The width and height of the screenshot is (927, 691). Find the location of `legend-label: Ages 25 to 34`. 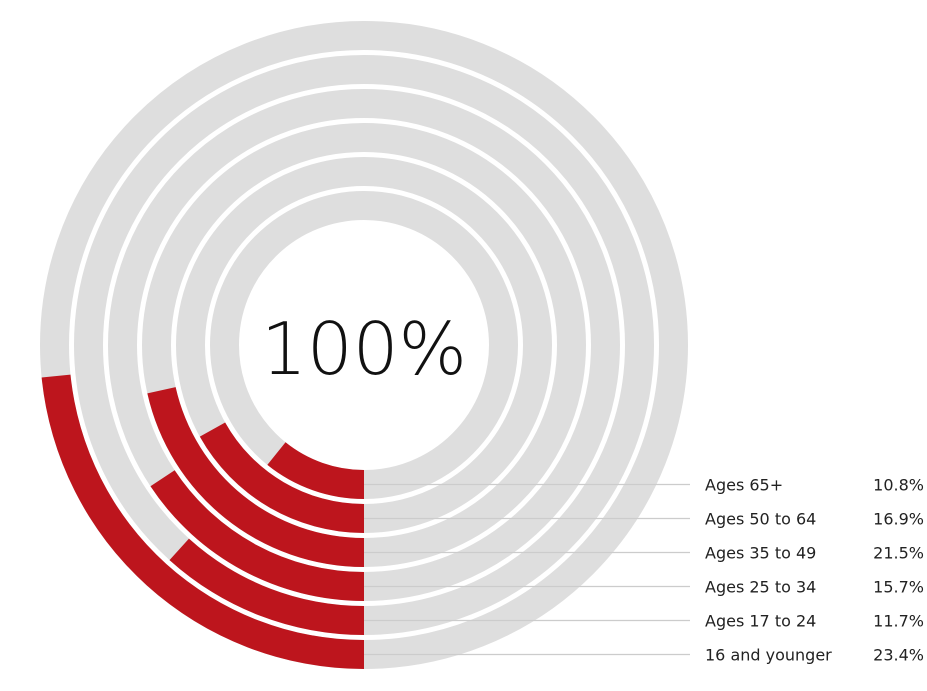

legend-label: Ages 25 to 34 is located at coordinates (760, 587).